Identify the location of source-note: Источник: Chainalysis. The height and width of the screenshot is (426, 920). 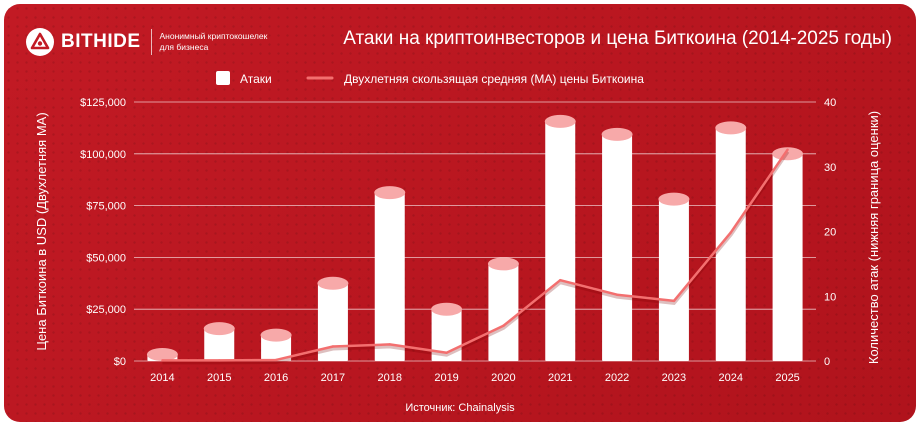
(460, 408).